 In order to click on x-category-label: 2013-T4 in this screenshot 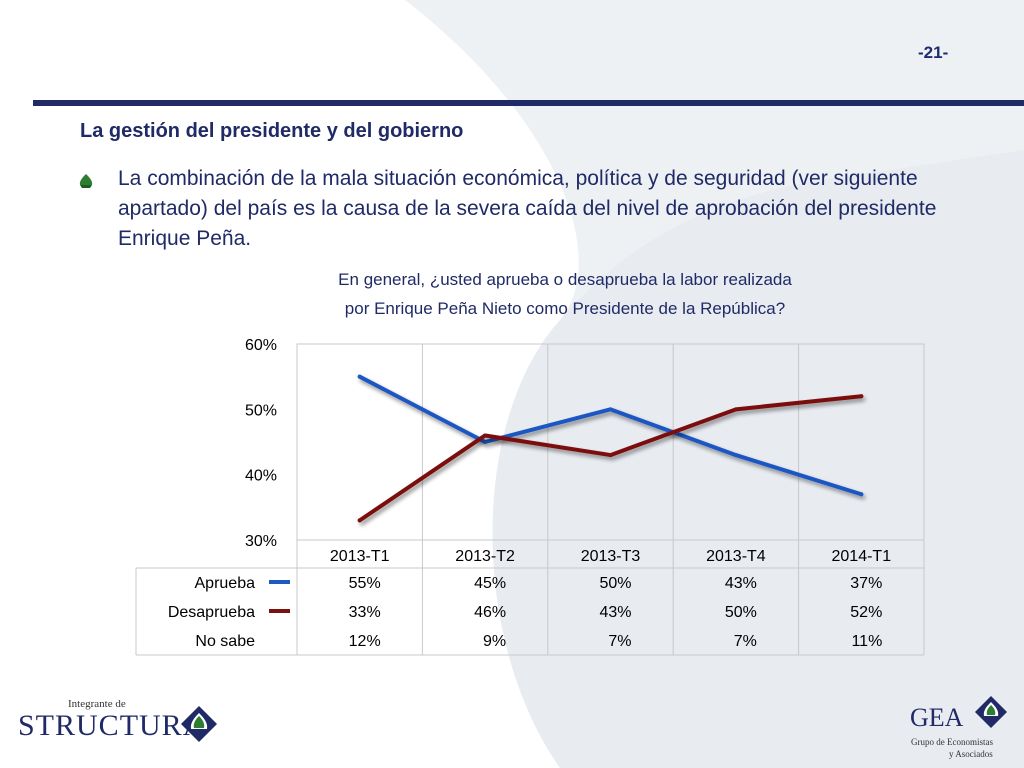, I will do `click(736, 556)`.